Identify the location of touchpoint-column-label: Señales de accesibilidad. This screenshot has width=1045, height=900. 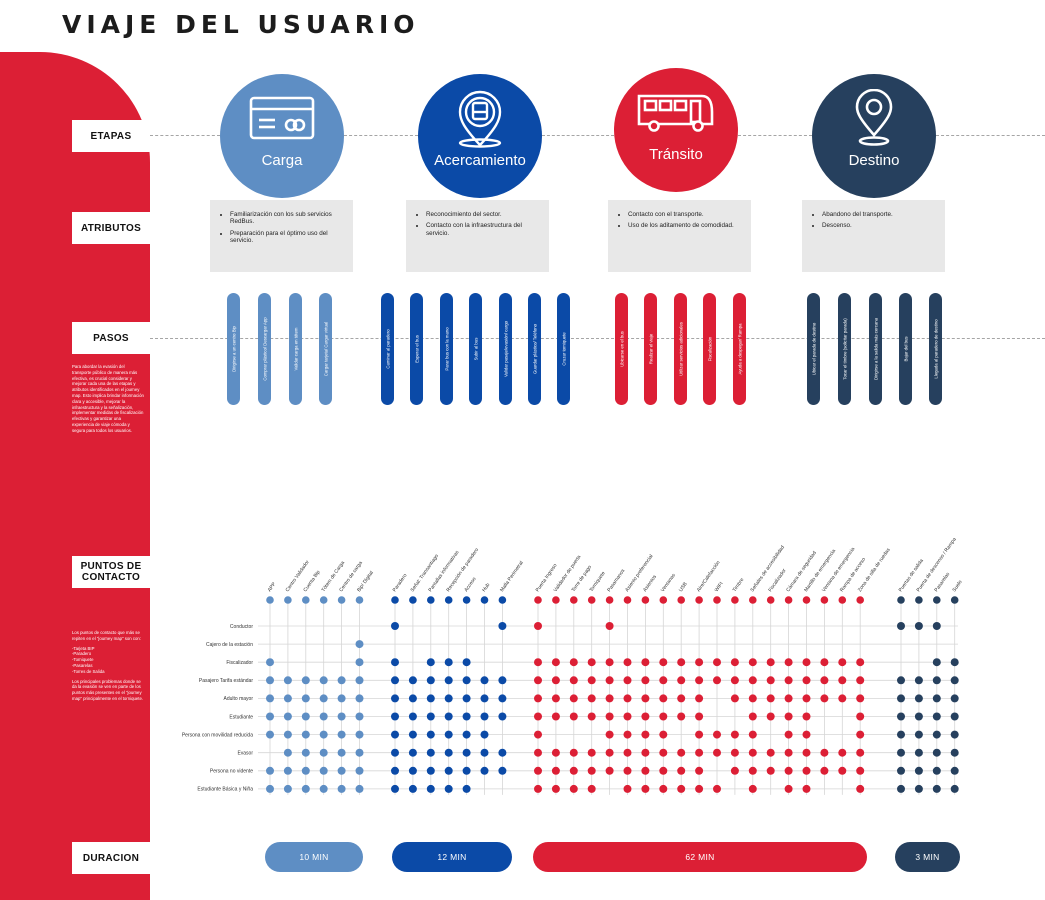
(768, 568).